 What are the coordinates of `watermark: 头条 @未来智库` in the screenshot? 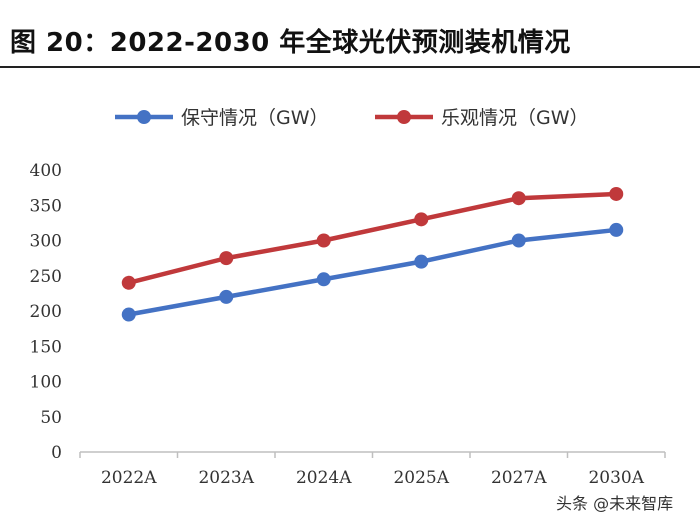 It's located at (614, 502).